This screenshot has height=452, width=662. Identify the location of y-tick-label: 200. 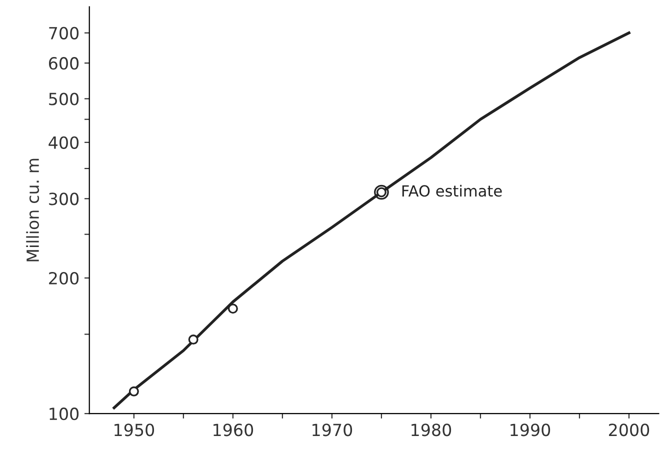
(64, 278).